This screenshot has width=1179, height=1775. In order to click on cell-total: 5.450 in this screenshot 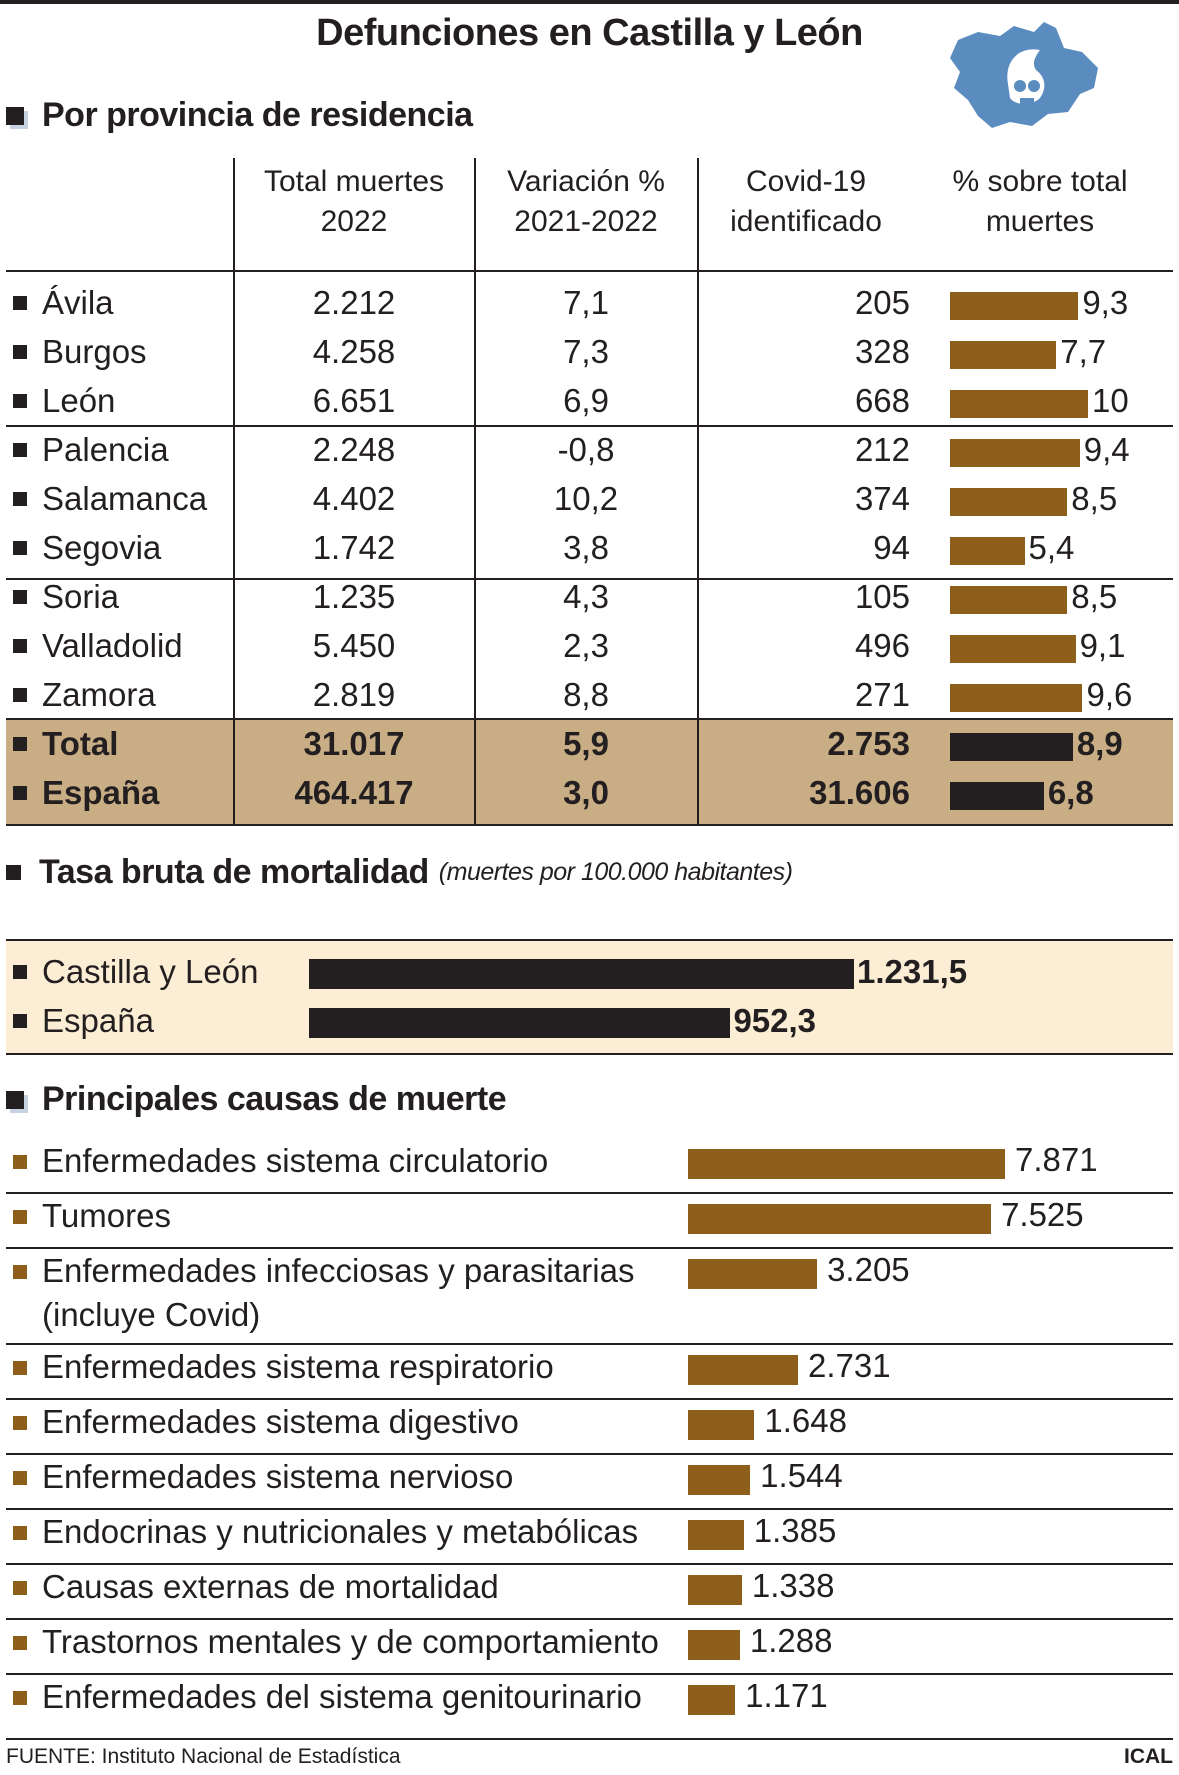, I will do `click(354, 645)`.